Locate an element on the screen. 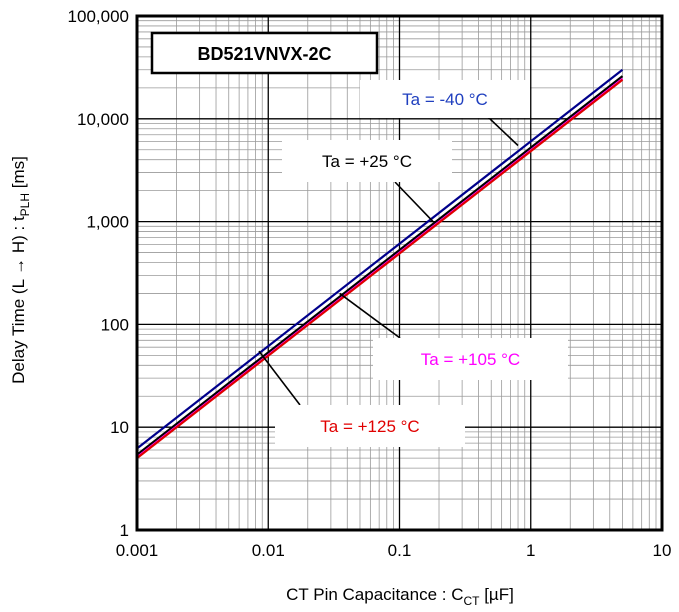 The image size is (679, 612). chart-title-box: BD521VNVX-2C is located at coordinates (264, 53).